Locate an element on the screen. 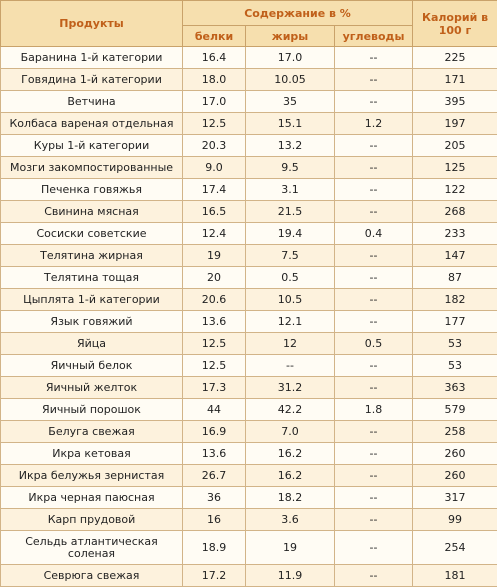 The height and width of the screenshot is (587, 497). fat-value: 10.5 is located at coordinates (290, 300).